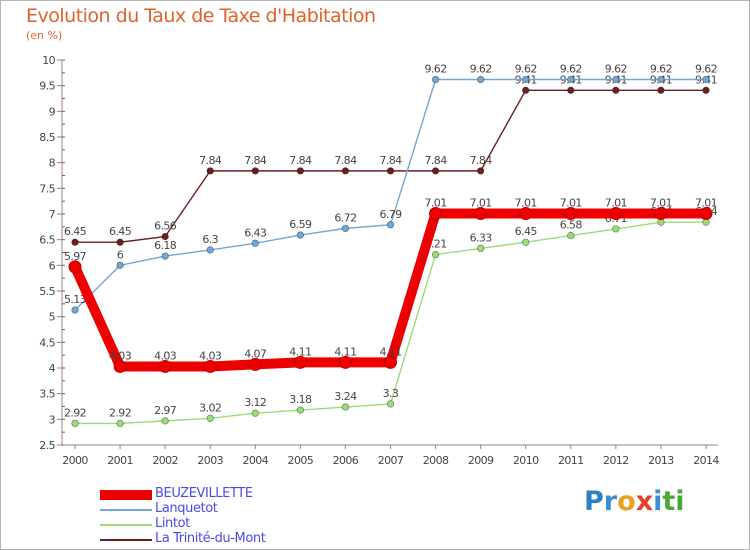 The image size is (750, 550). What do you see at coordinates (661, 460) in the screenshot?
I see `x-tick-label: 2013` at bounding box center [661, 460].